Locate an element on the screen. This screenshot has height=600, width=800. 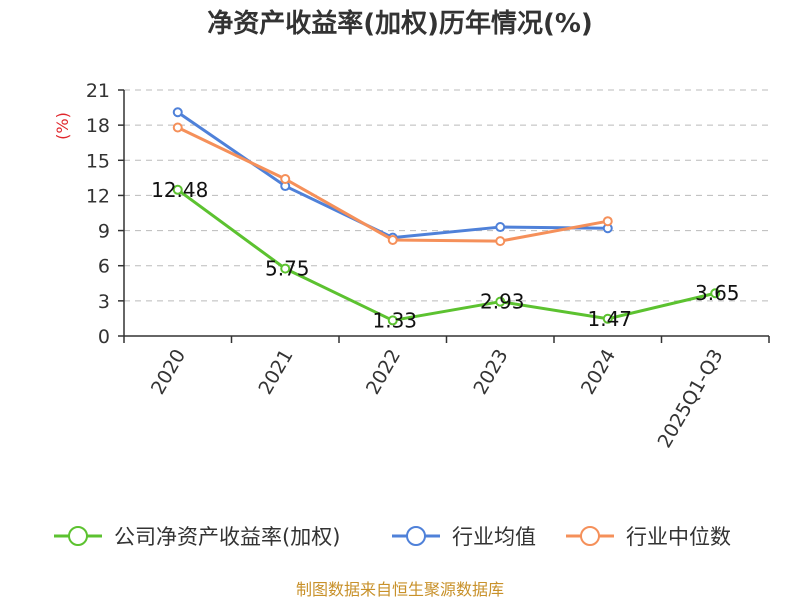
x-tick-label: 2023 is located at coordinates (490, 372).